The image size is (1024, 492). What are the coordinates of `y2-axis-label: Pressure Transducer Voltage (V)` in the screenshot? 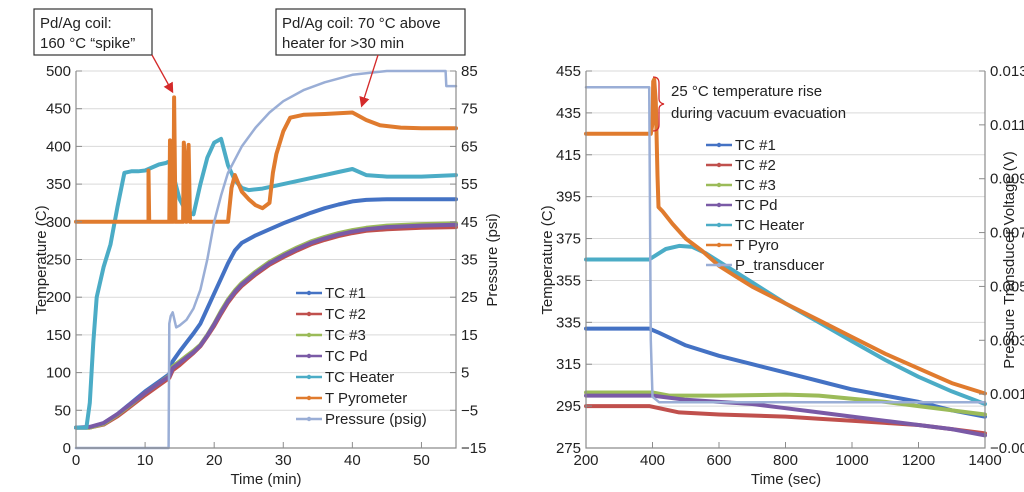 It's located at (1009, 260).